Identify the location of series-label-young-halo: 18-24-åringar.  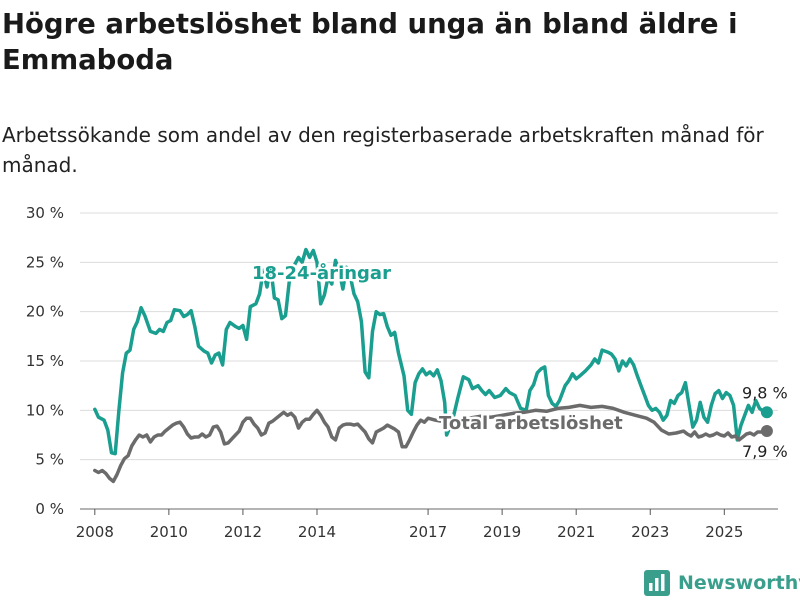
(321, 273).